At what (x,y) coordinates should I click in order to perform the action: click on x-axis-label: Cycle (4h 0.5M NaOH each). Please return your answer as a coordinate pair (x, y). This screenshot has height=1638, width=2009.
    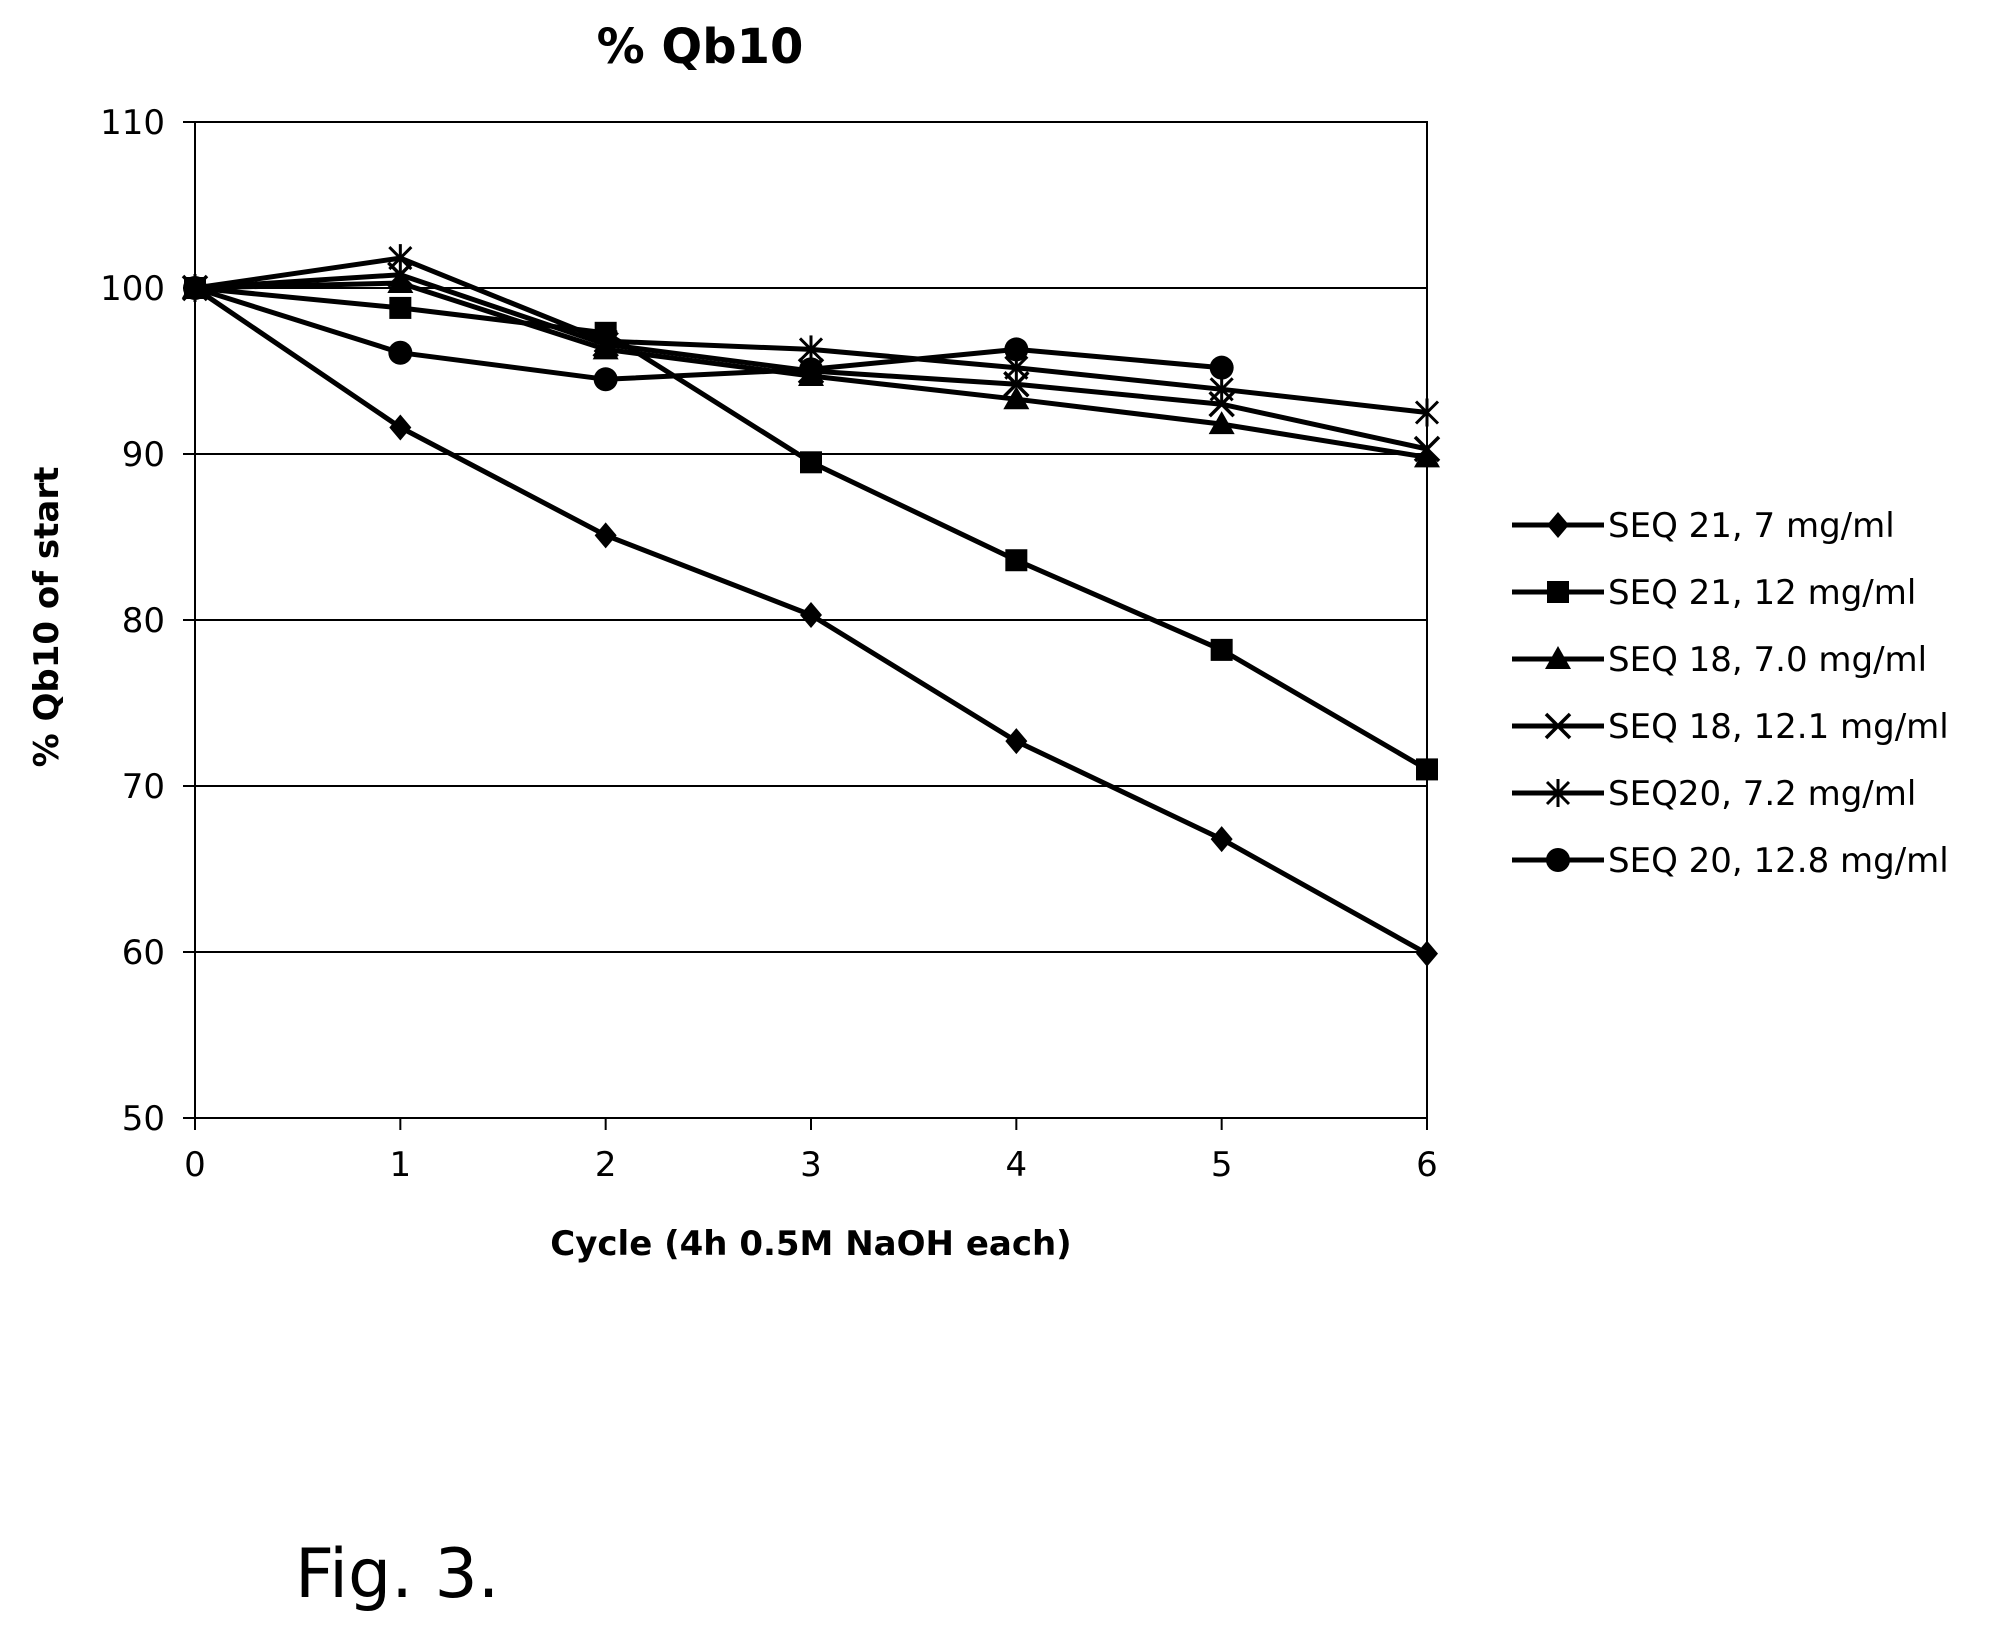
    Looking at the image, I should click on (810, 1244).